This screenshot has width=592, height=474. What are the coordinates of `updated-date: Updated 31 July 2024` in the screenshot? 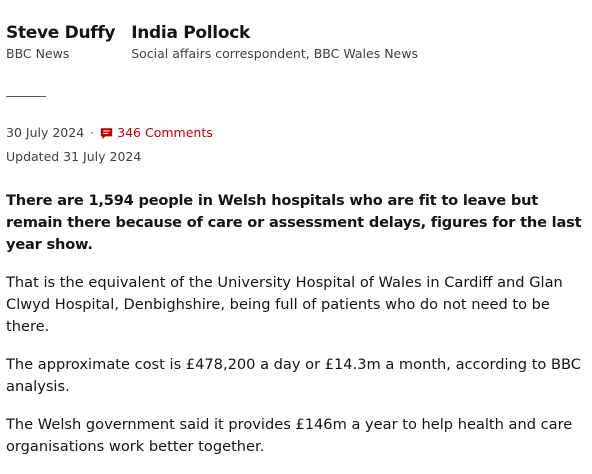 It's located at (74, 156).